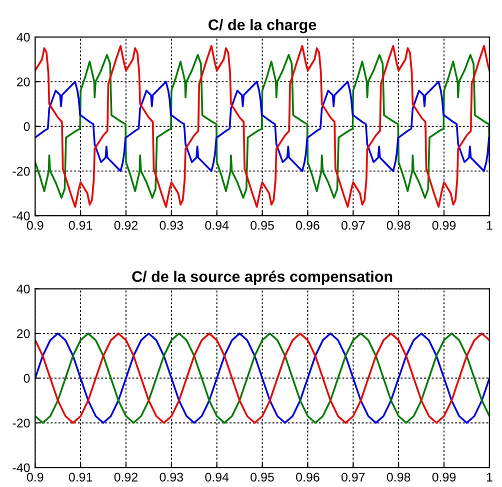 This screenshot has width=502, height=487. Describe the element at coordinates (262, 278) in the screenshot. I see `chart-title: C/ de la source aprés compensation` at that location.